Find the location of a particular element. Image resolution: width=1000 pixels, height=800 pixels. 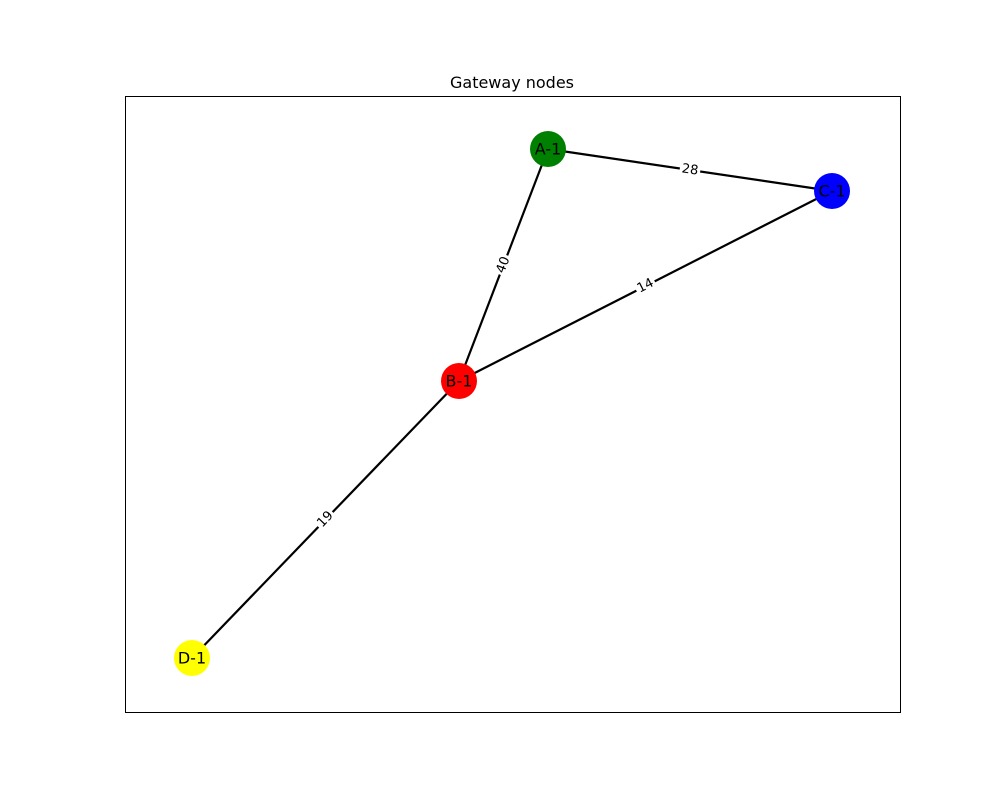

node-label-B-1: B-1 is located at coordinates (459, 381).